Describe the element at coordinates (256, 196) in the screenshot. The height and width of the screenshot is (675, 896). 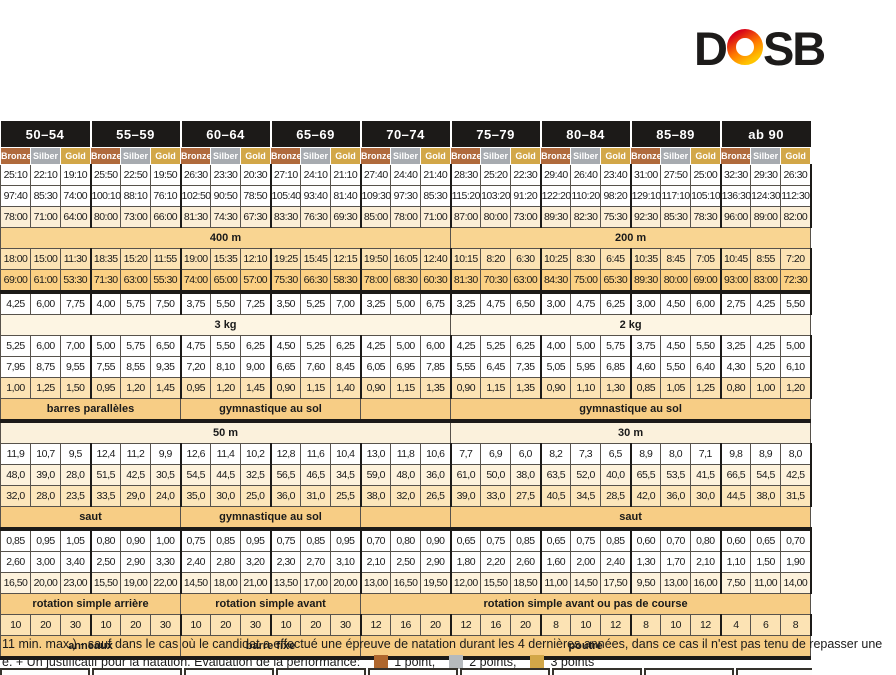
I see `data-cell: 78:50` at that location.